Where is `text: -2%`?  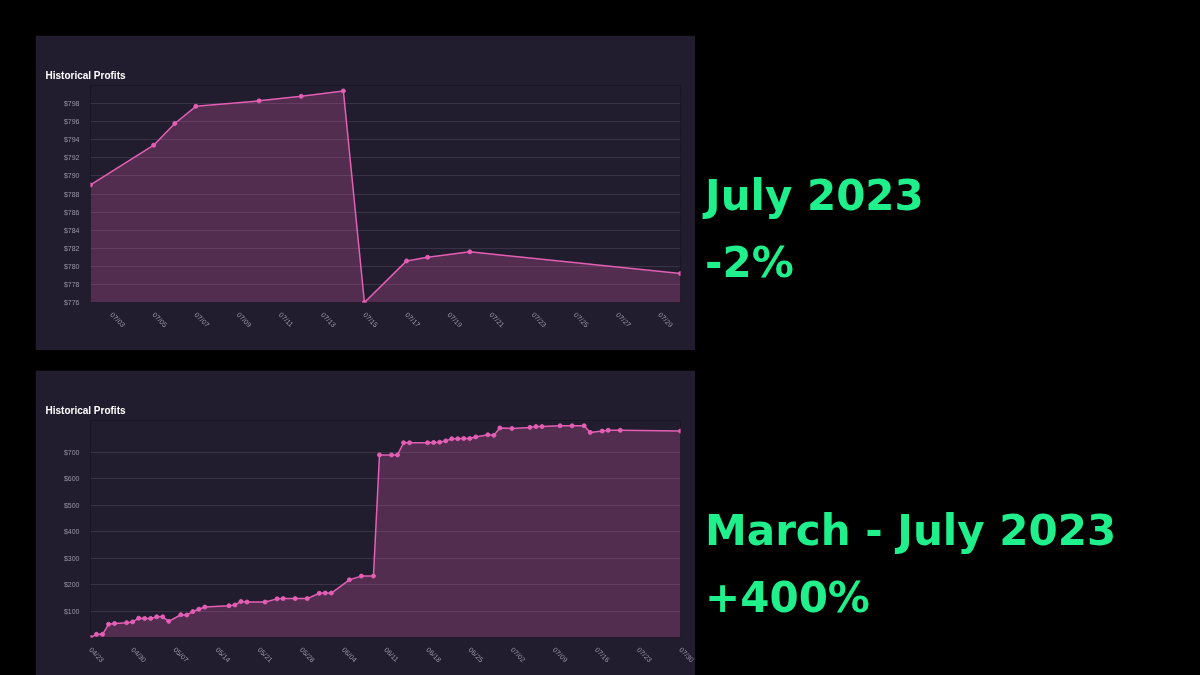
text: -2% is located at coordinates (750, 263).